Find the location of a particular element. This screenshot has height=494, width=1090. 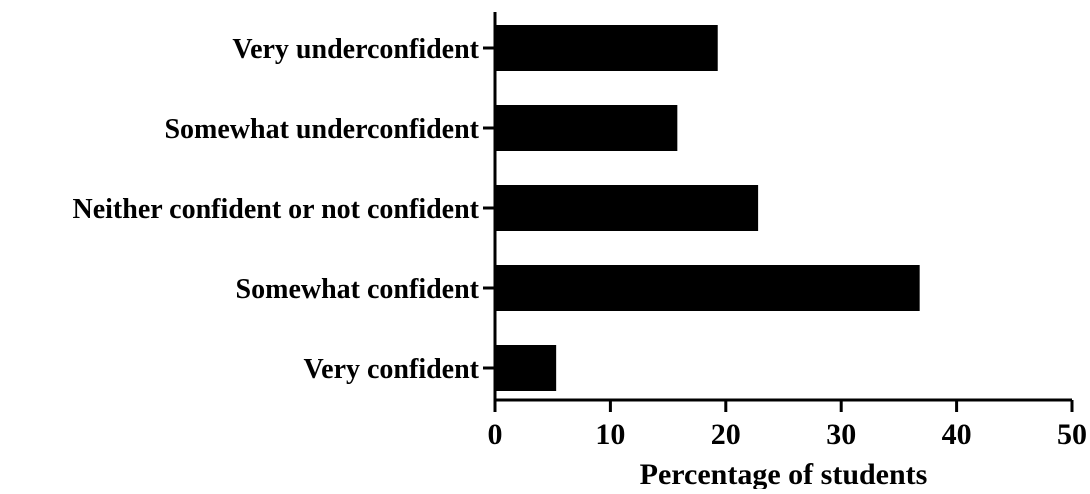

x-tick-label-40: 40 is located at coordinates (957, 434).